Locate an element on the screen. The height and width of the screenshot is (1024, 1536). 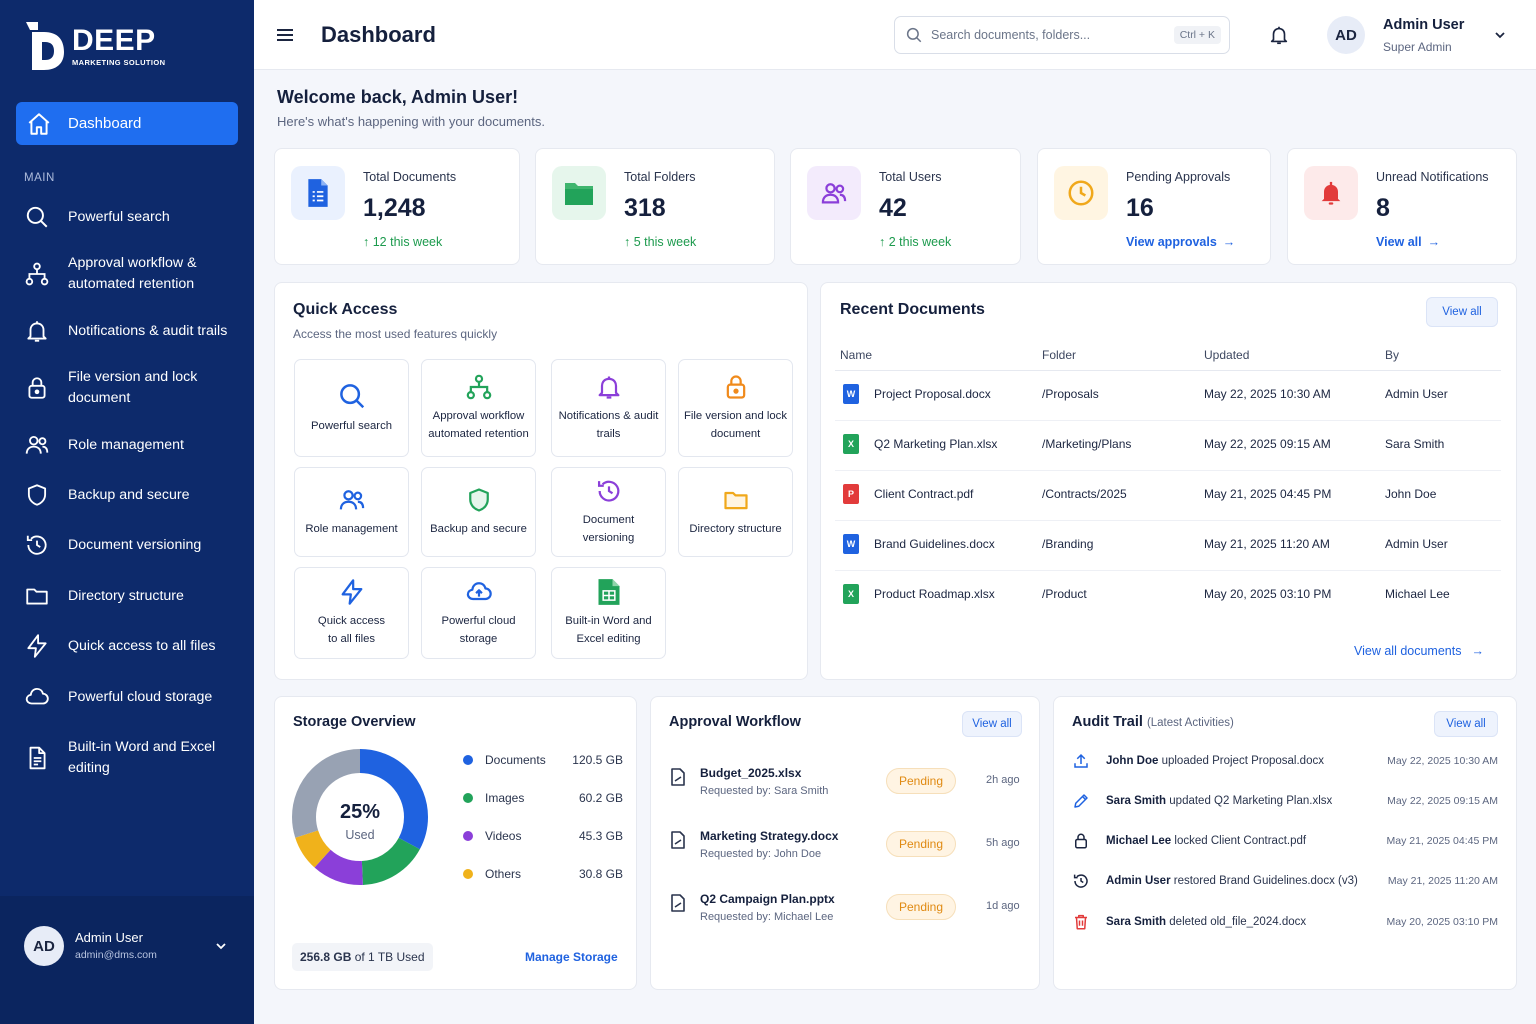
quick-tile-role-management: Role management is located at coordinates (351, 512).